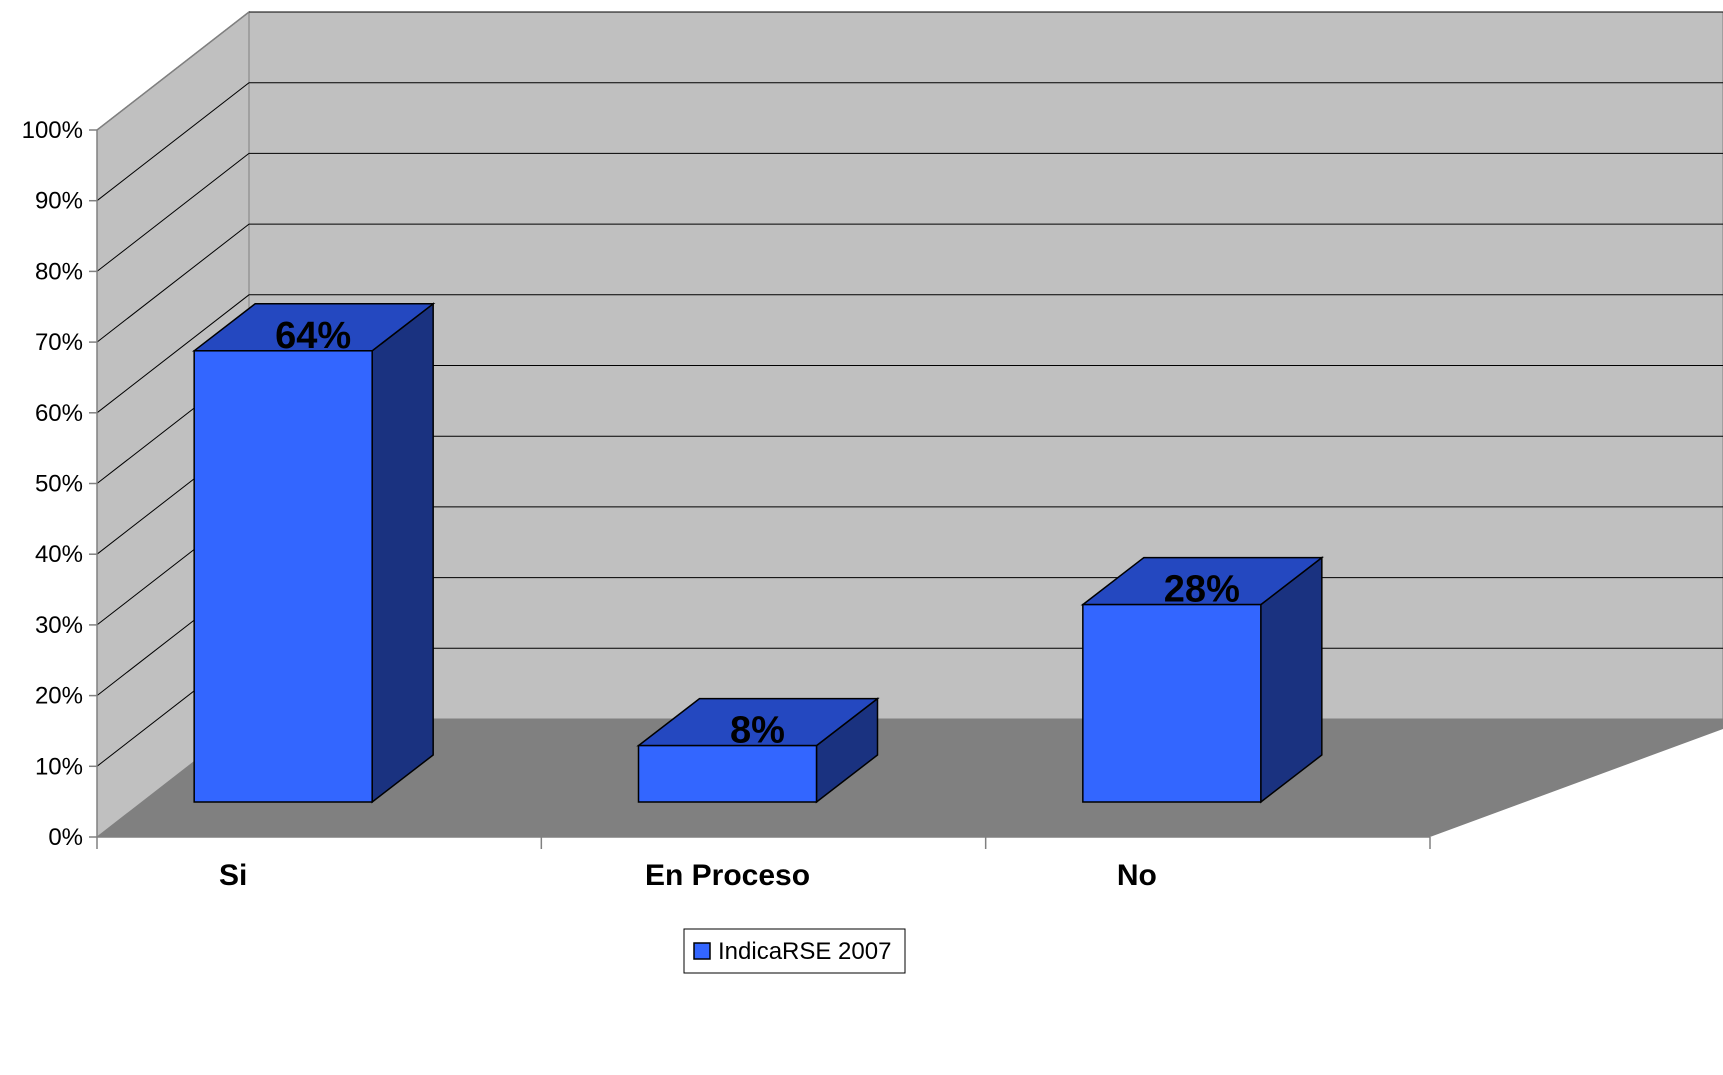 This screenshot has height=1075, width=1723. What do you see at coordinates (59, 201) in the screenshot?
I see `y-tick-label: 90%` at bounding box center [59, 201].